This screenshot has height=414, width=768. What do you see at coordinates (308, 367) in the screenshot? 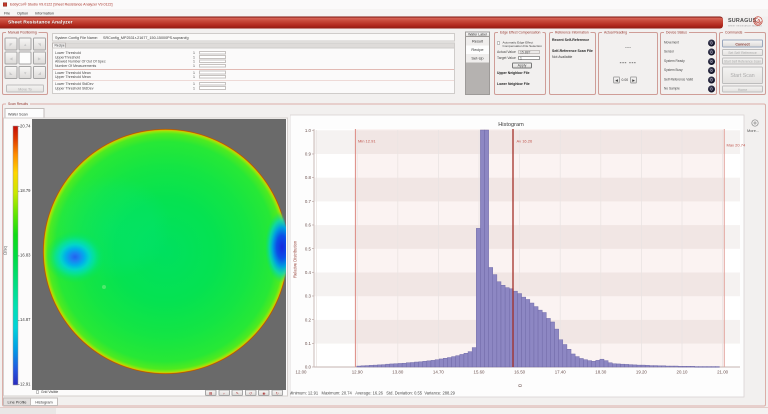
I see `svg-text: 0.0` at bounding box center [308, 367].